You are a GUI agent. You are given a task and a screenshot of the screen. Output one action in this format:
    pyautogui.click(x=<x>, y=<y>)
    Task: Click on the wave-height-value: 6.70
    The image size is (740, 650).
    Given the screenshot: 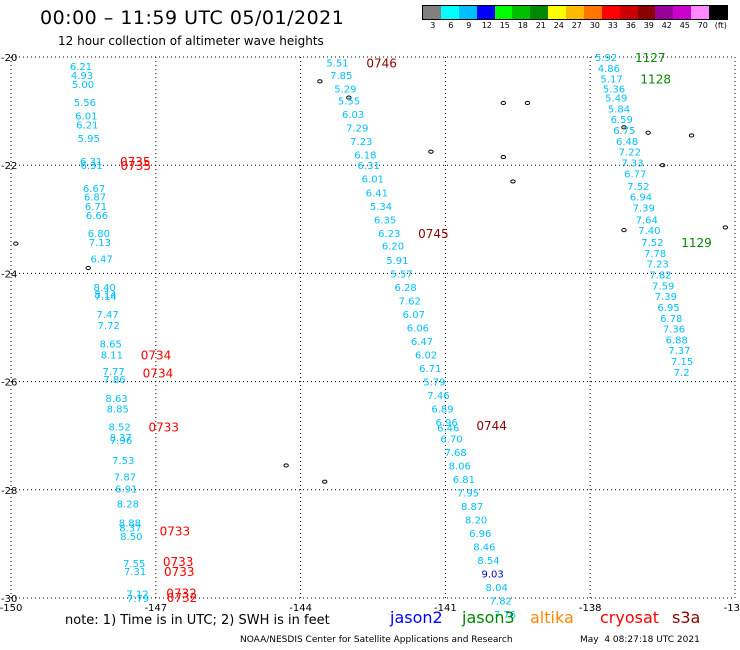 What is the action you would take?
    pyautogui.click(x=451, y=439)
    